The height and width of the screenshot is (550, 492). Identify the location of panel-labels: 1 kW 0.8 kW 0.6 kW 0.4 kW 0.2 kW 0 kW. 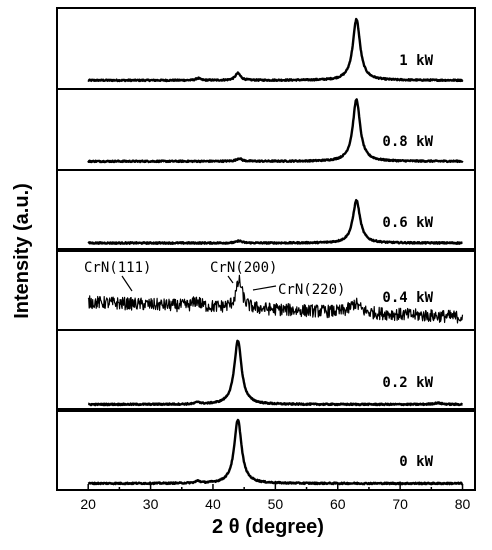
(407, 261).